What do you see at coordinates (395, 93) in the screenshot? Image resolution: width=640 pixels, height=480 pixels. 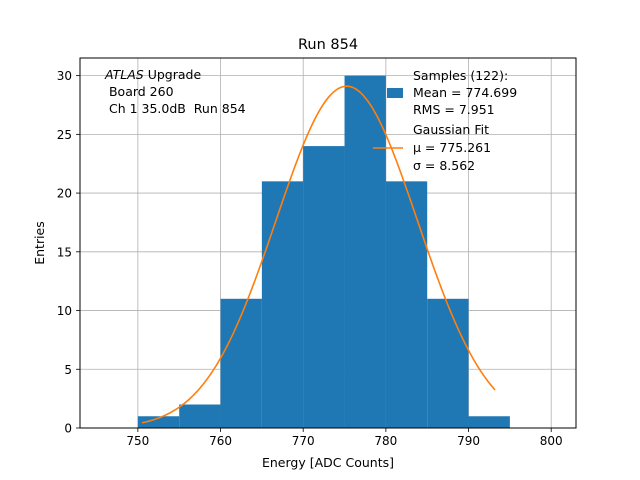 I see `legend-samples-swatch` at bounding box center [395, 93].